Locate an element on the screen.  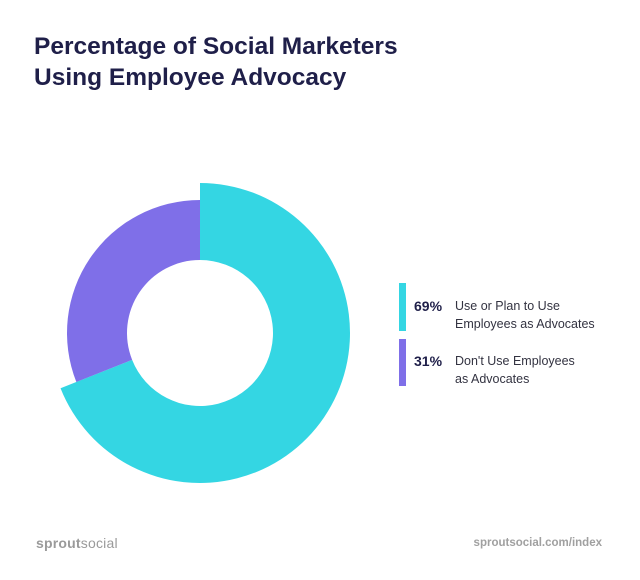
logo-text-sprout: sprout is located at coordinates (58, 543).